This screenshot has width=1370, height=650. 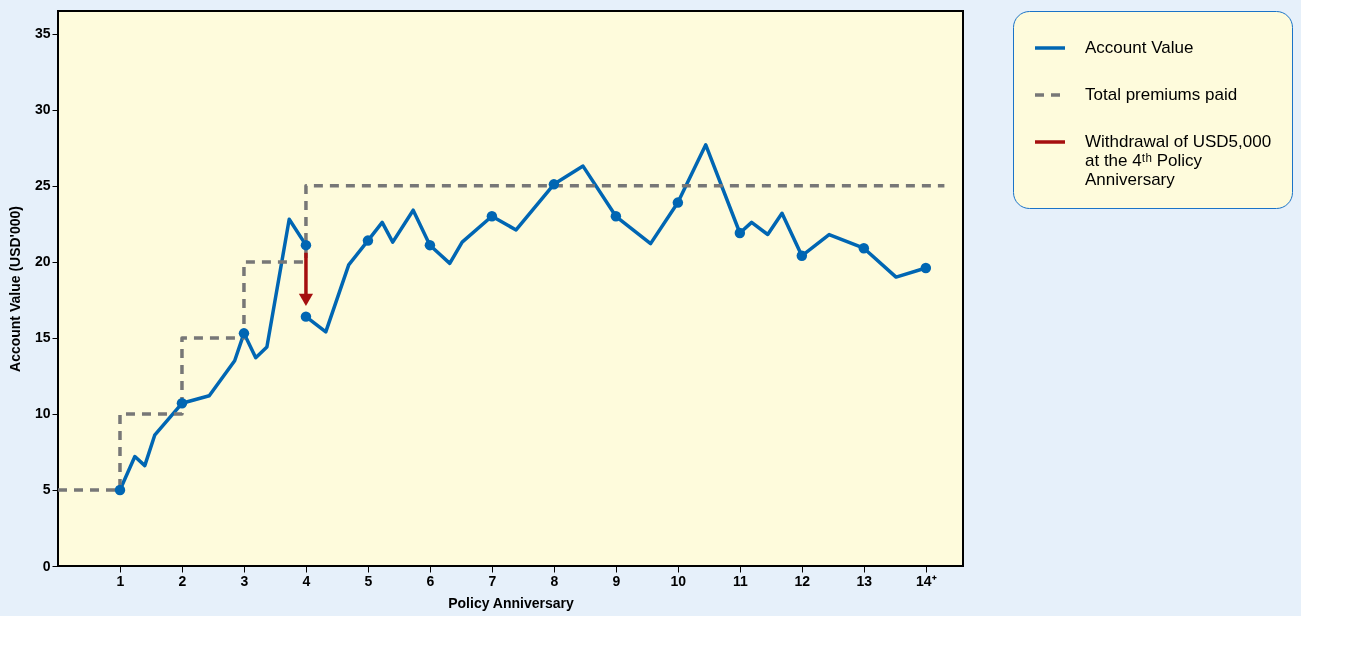 I want to click on y-tick-label: 25, so click(x=42, y=185).